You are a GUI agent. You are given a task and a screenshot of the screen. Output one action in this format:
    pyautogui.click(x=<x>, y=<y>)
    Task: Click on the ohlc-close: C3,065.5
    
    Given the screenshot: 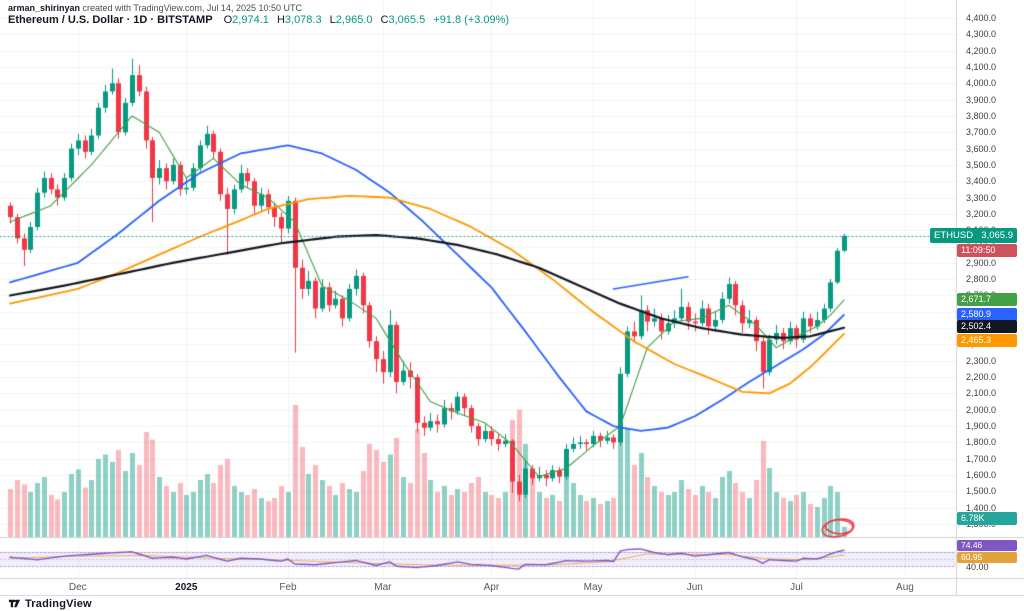 What is the action you would take?
    pyautogui.click(x=403, y=20)
    